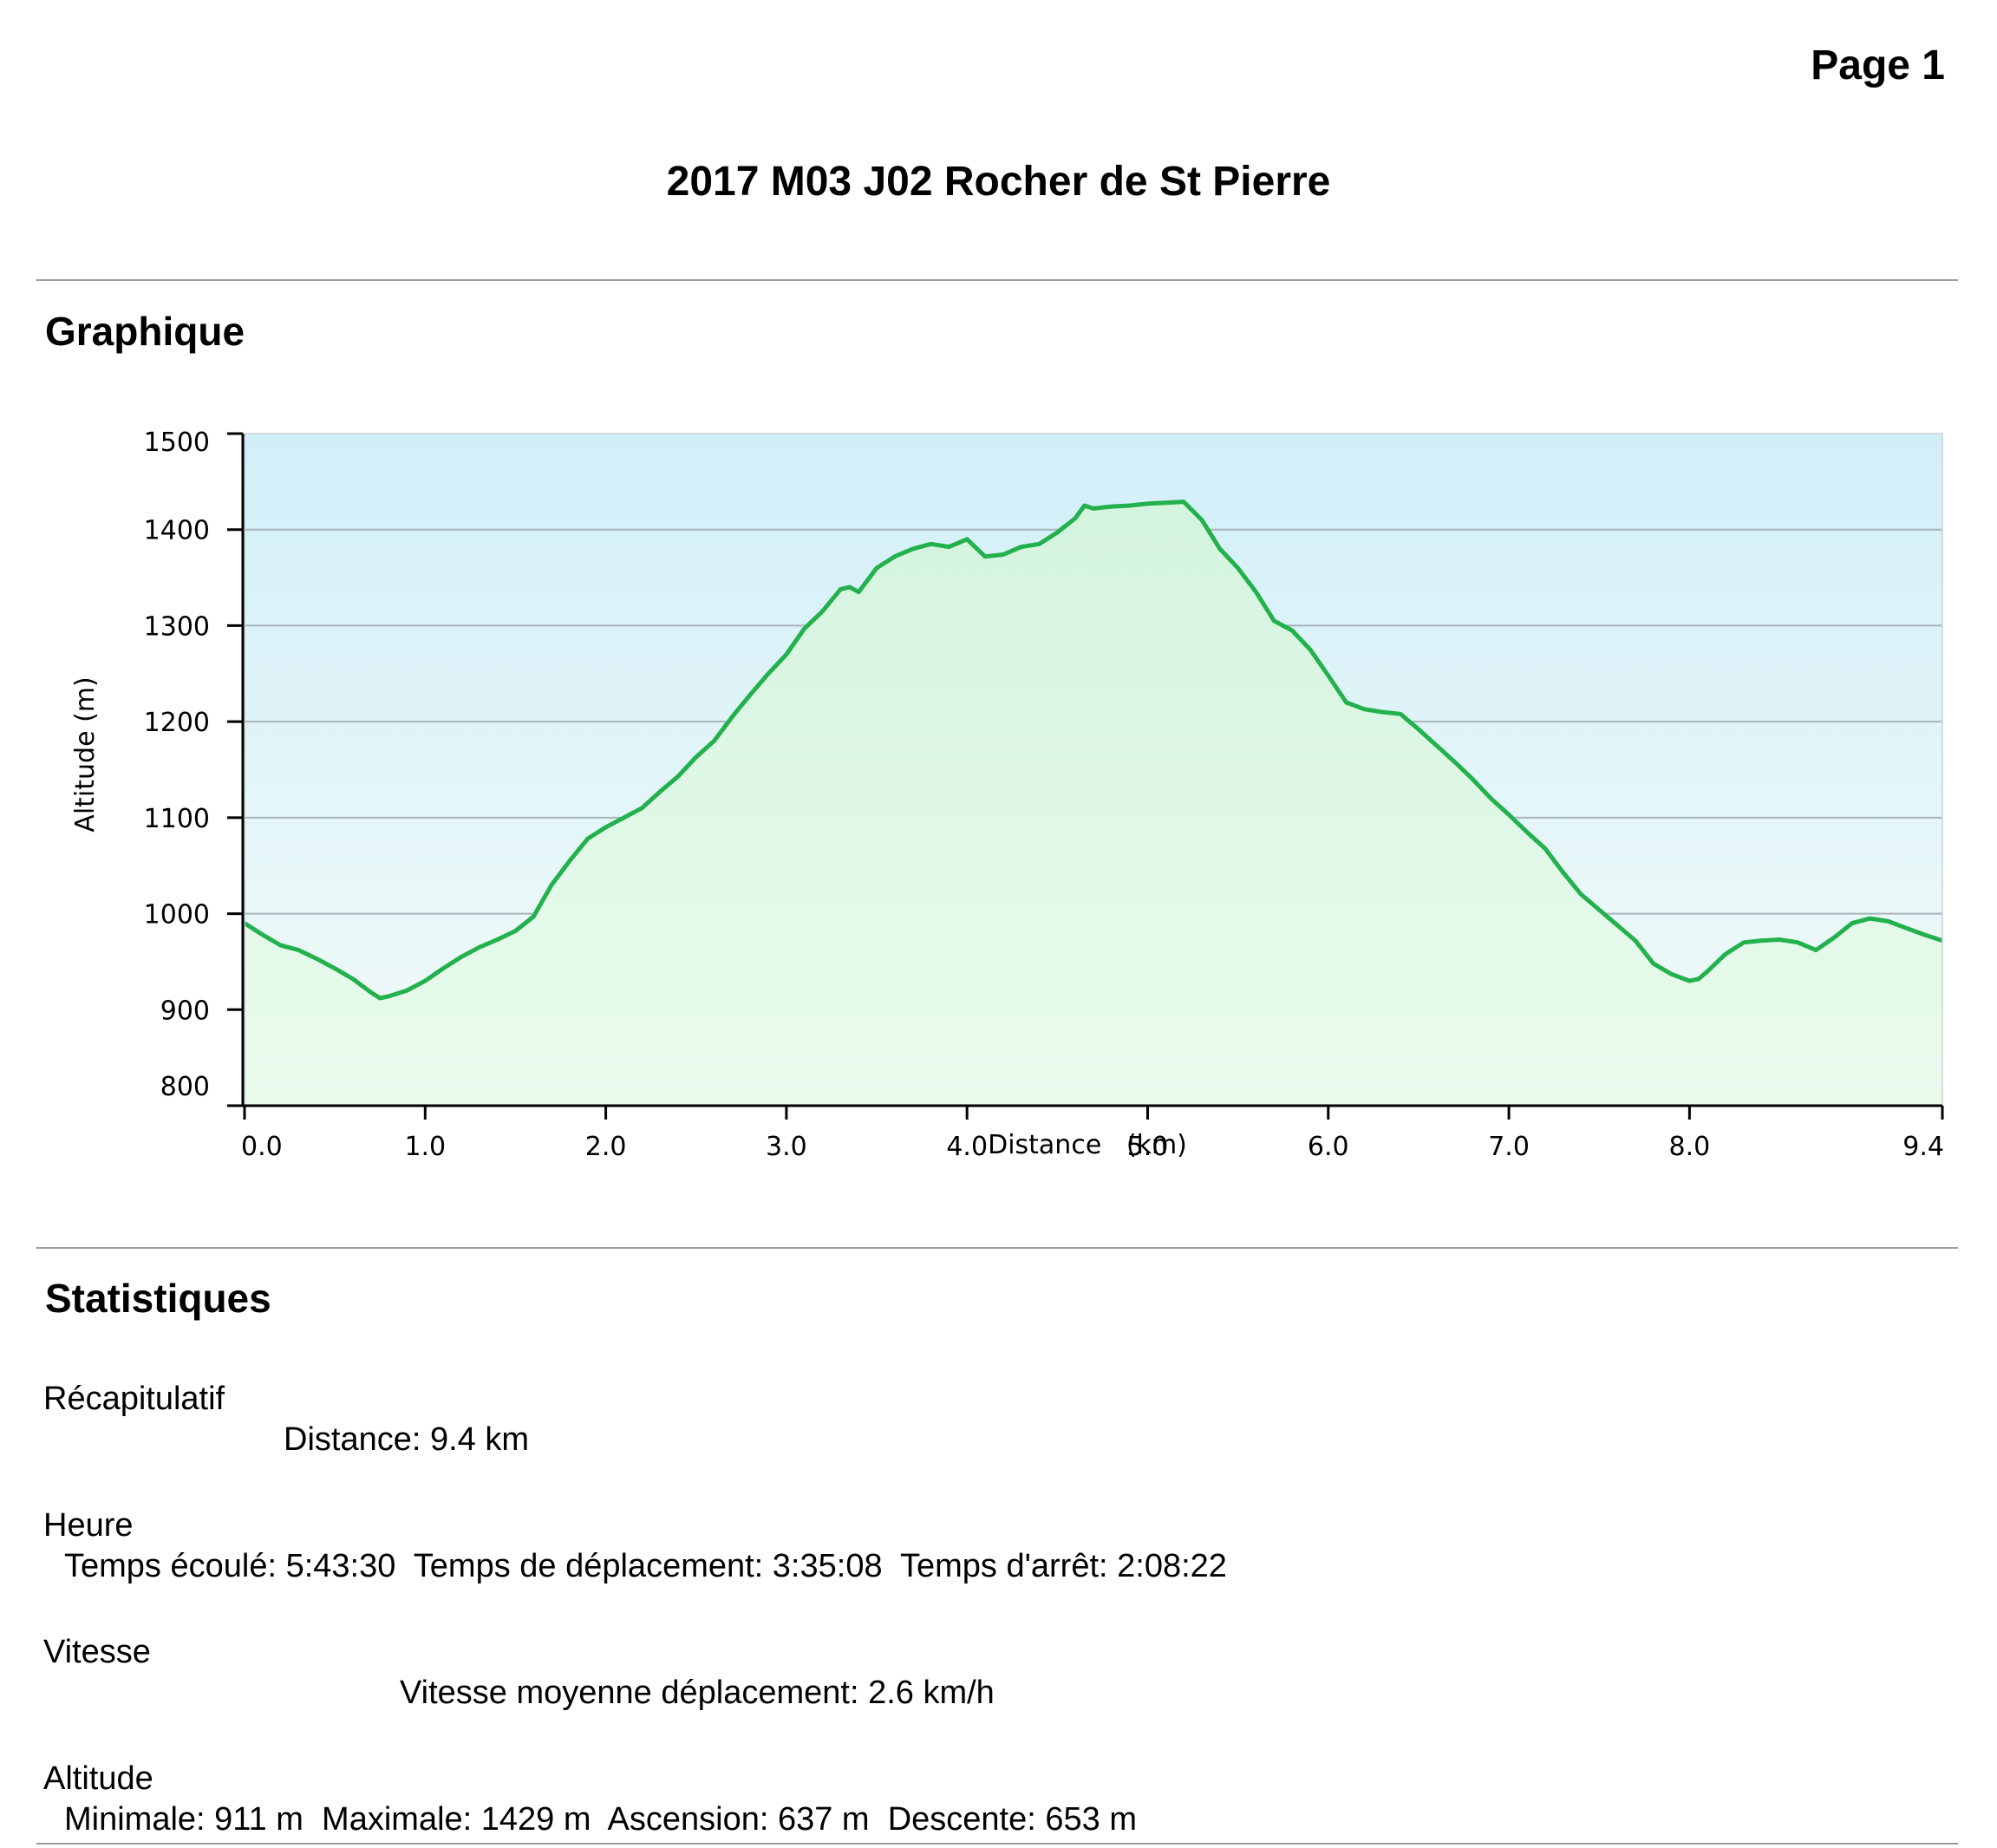 The width and height of the screenshot is (1997, 1848). I want to click on y-tick-label: 900, so click(185, 1011).